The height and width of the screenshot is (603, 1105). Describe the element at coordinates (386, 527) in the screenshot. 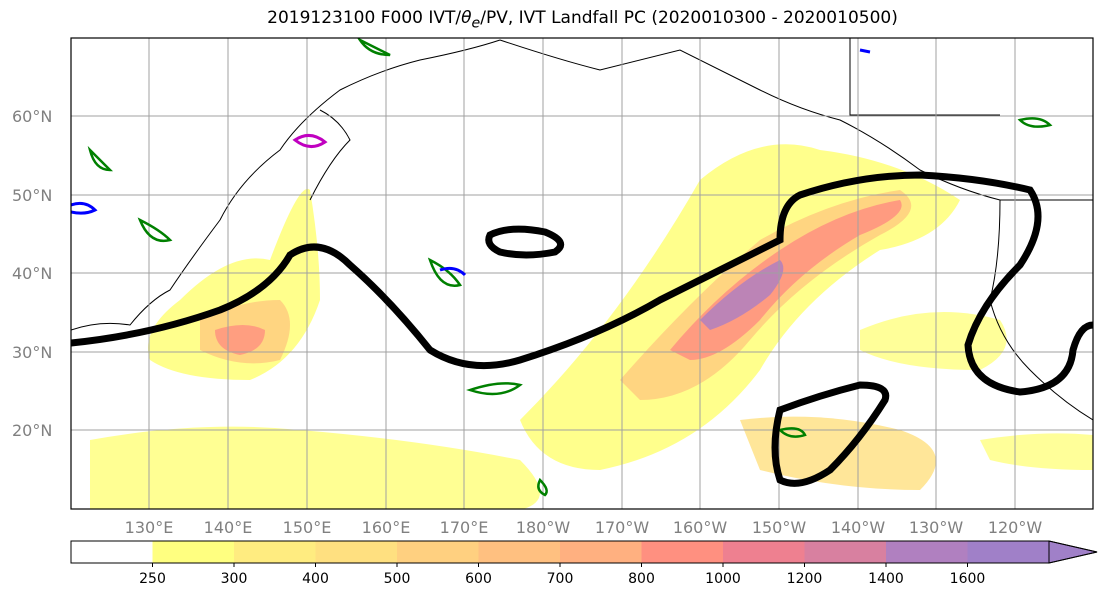

I see `lon-tick-label: 160°E` at that location.